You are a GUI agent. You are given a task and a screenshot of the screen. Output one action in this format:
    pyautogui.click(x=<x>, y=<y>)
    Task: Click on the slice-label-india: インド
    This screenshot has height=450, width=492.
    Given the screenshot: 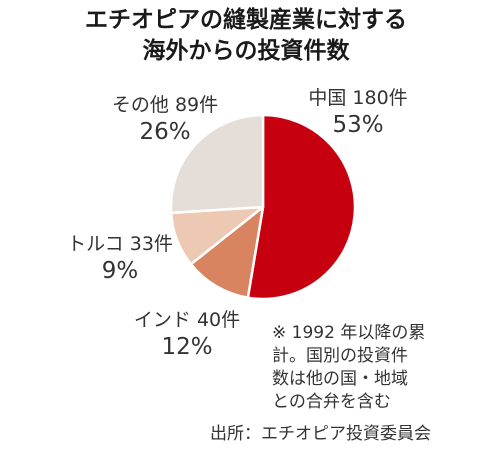 What is the action you would take?
    pyautogui.click(x=162, y=320)
    